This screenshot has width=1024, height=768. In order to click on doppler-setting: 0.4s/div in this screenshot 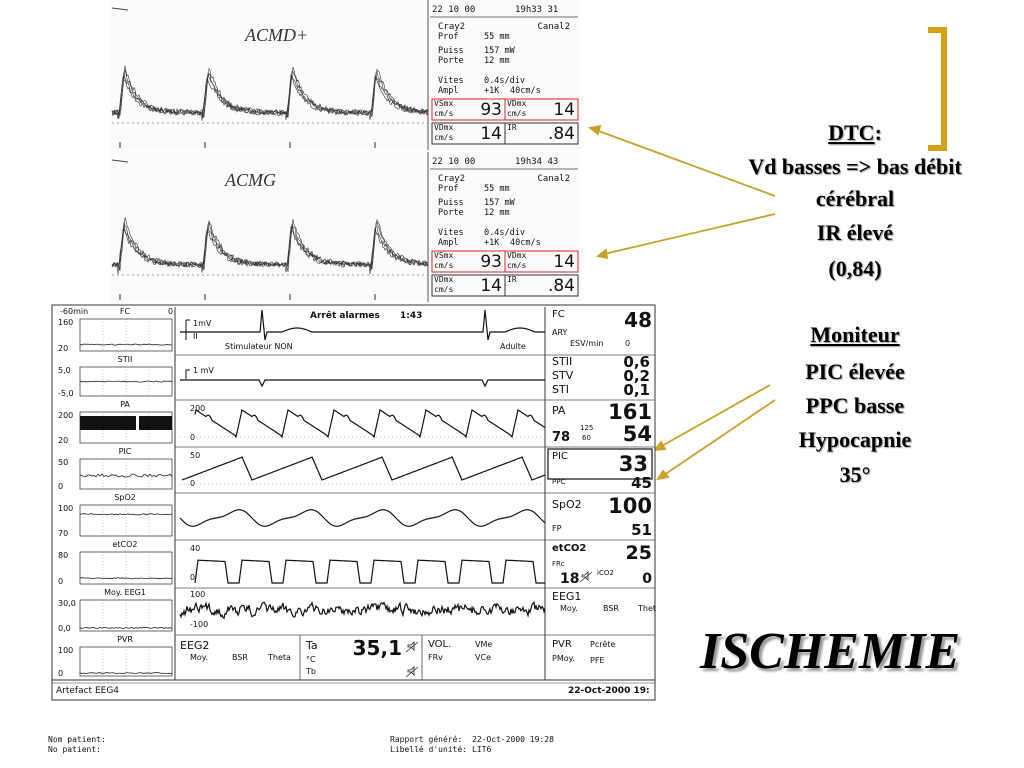, I will do `click(504, 232)`.